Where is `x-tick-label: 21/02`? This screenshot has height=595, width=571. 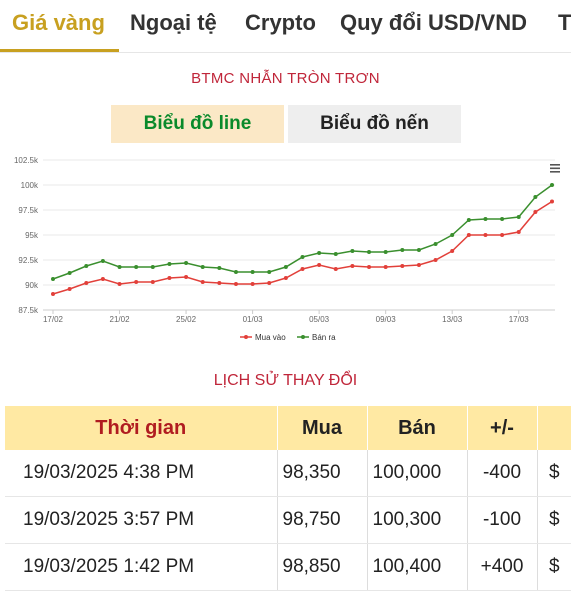
x-tick-label: 21/02 is located at coordinates (120, 319).